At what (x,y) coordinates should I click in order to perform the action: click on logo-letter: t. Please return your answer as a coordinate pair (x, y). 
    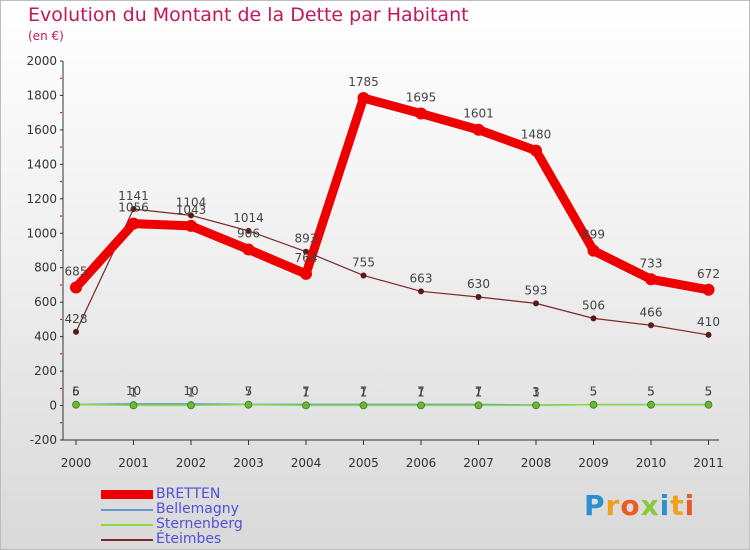
    Looking at the image, I should click on (677, 505).